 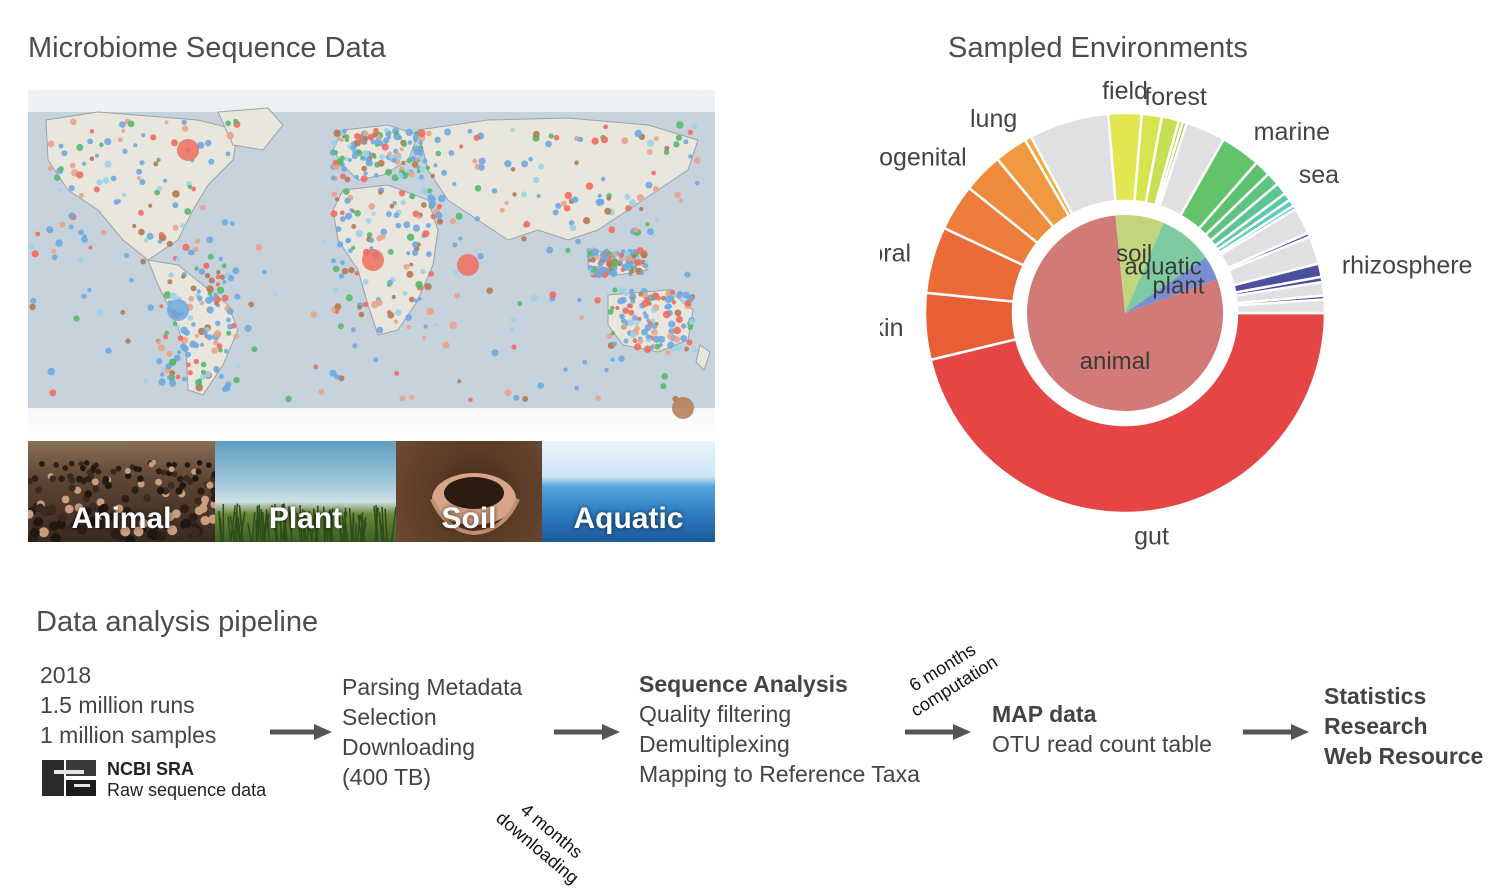 What do you see at coordinates (1407, 265) in the screenshot?
I see `outer-label-rhizosphere: rhizosphere` at bounding box center [1407, 265].